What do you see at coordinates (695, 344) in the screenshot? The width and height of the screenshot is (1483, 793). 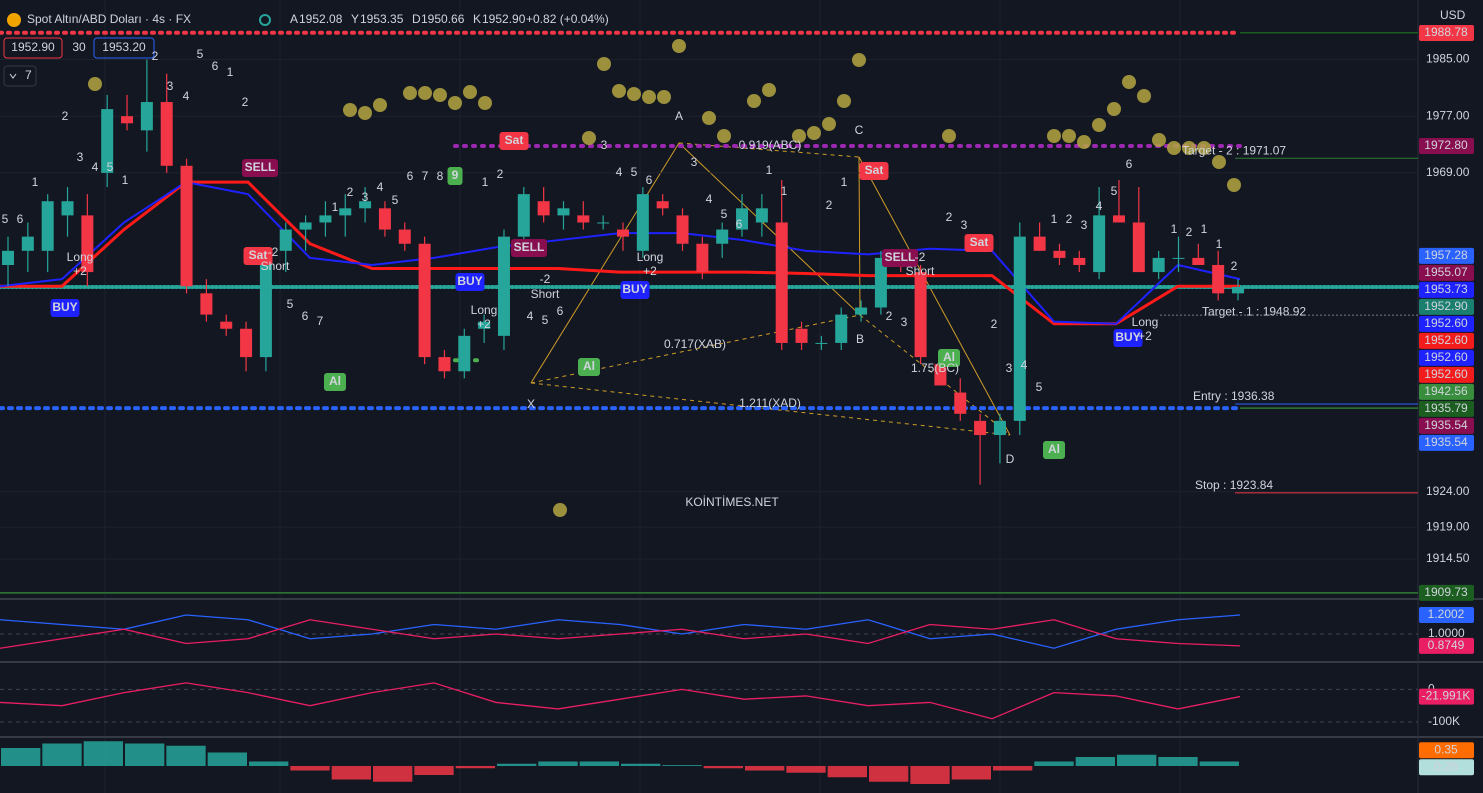 I see `harmonic-label: 0.717(XAB)` at bounding box center [695, 344].